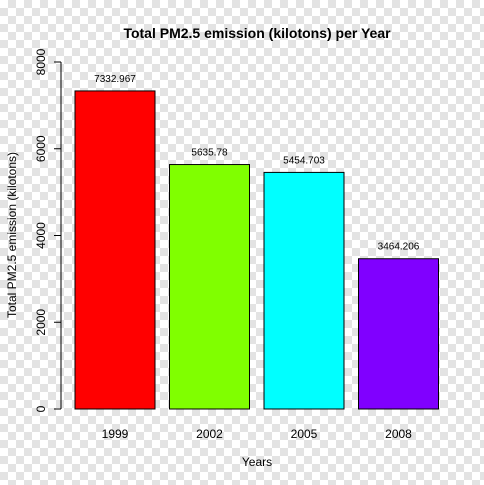 This screenshot has height=485, width=484. What do you see at coordinates (12, 235) in the screenshot?
I see `y-axis-label: Total PM2.5 emission (kilotons)` at bounding box center [12, 235].